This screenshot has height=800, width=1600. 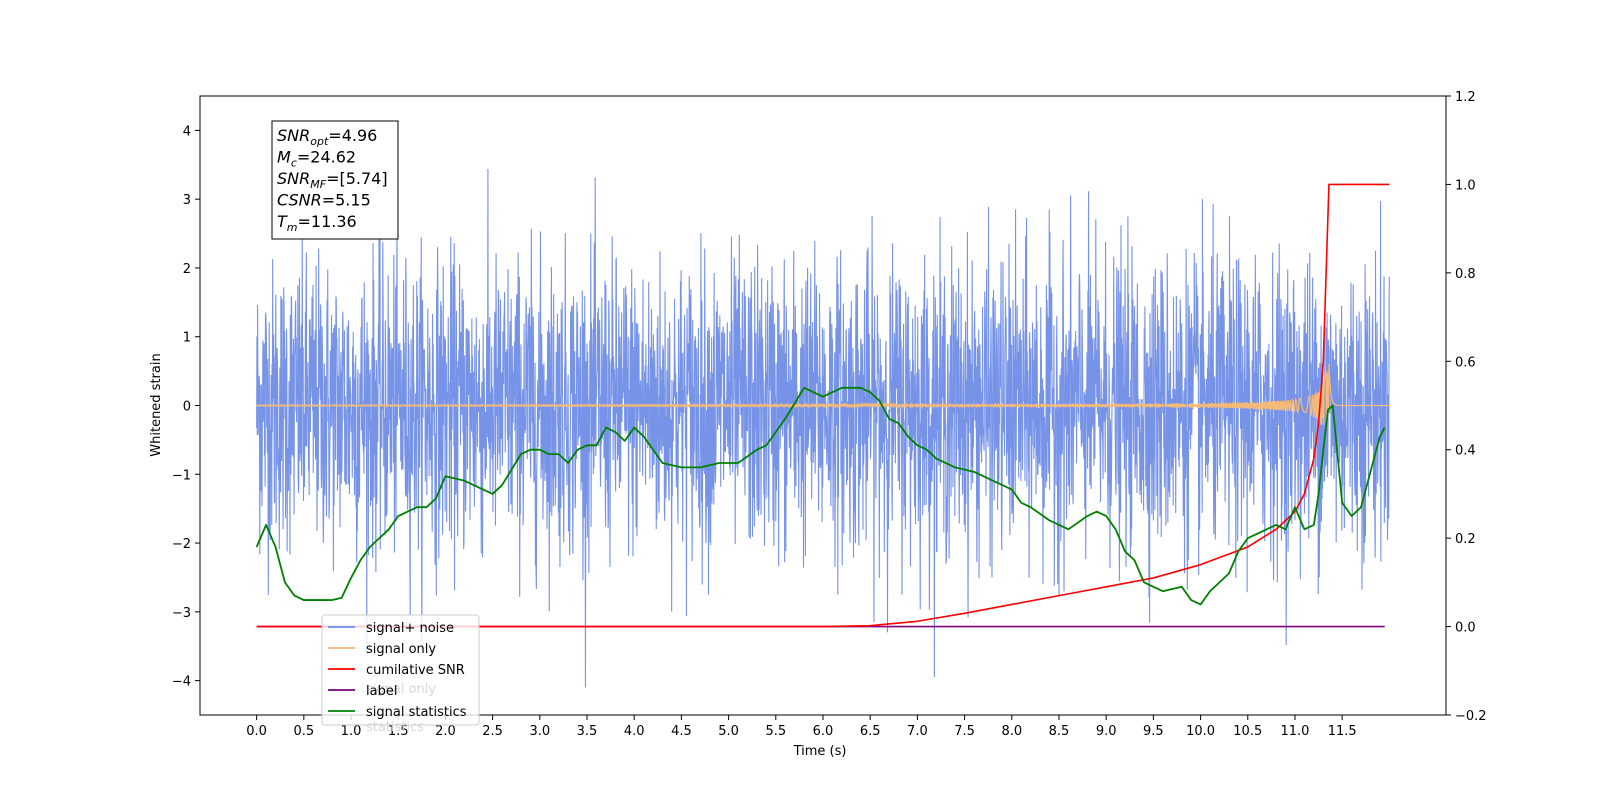 What do you see at coordinates (401, 689) in the screenshot?
I see `legend-hidden-text: signal only` at bounding box center [401, 689].